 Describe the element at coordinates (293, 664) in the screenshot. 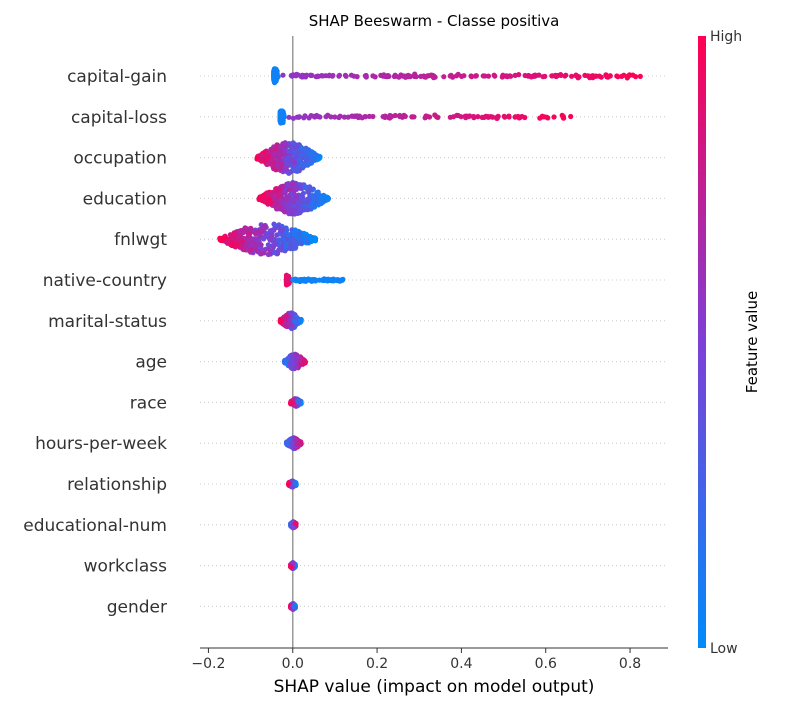

I see `x-tick-label: 0.0` at that location.